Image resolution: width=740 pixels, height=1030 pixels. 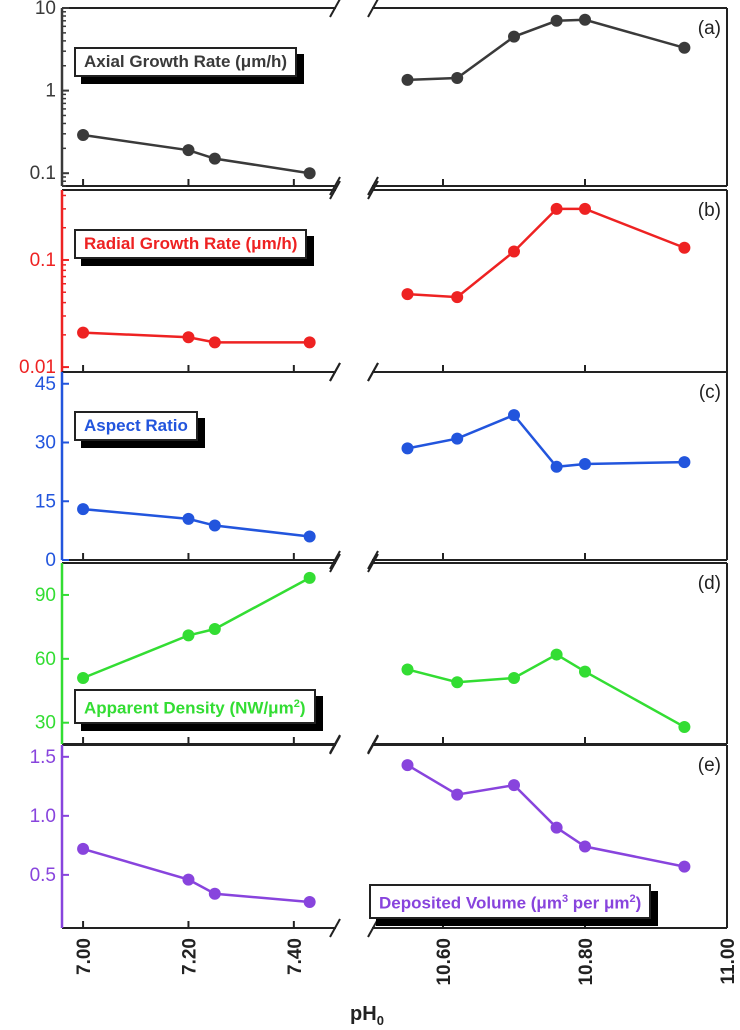 I want to click on y-tick-label: 0.5, so click(x=43, y=875).